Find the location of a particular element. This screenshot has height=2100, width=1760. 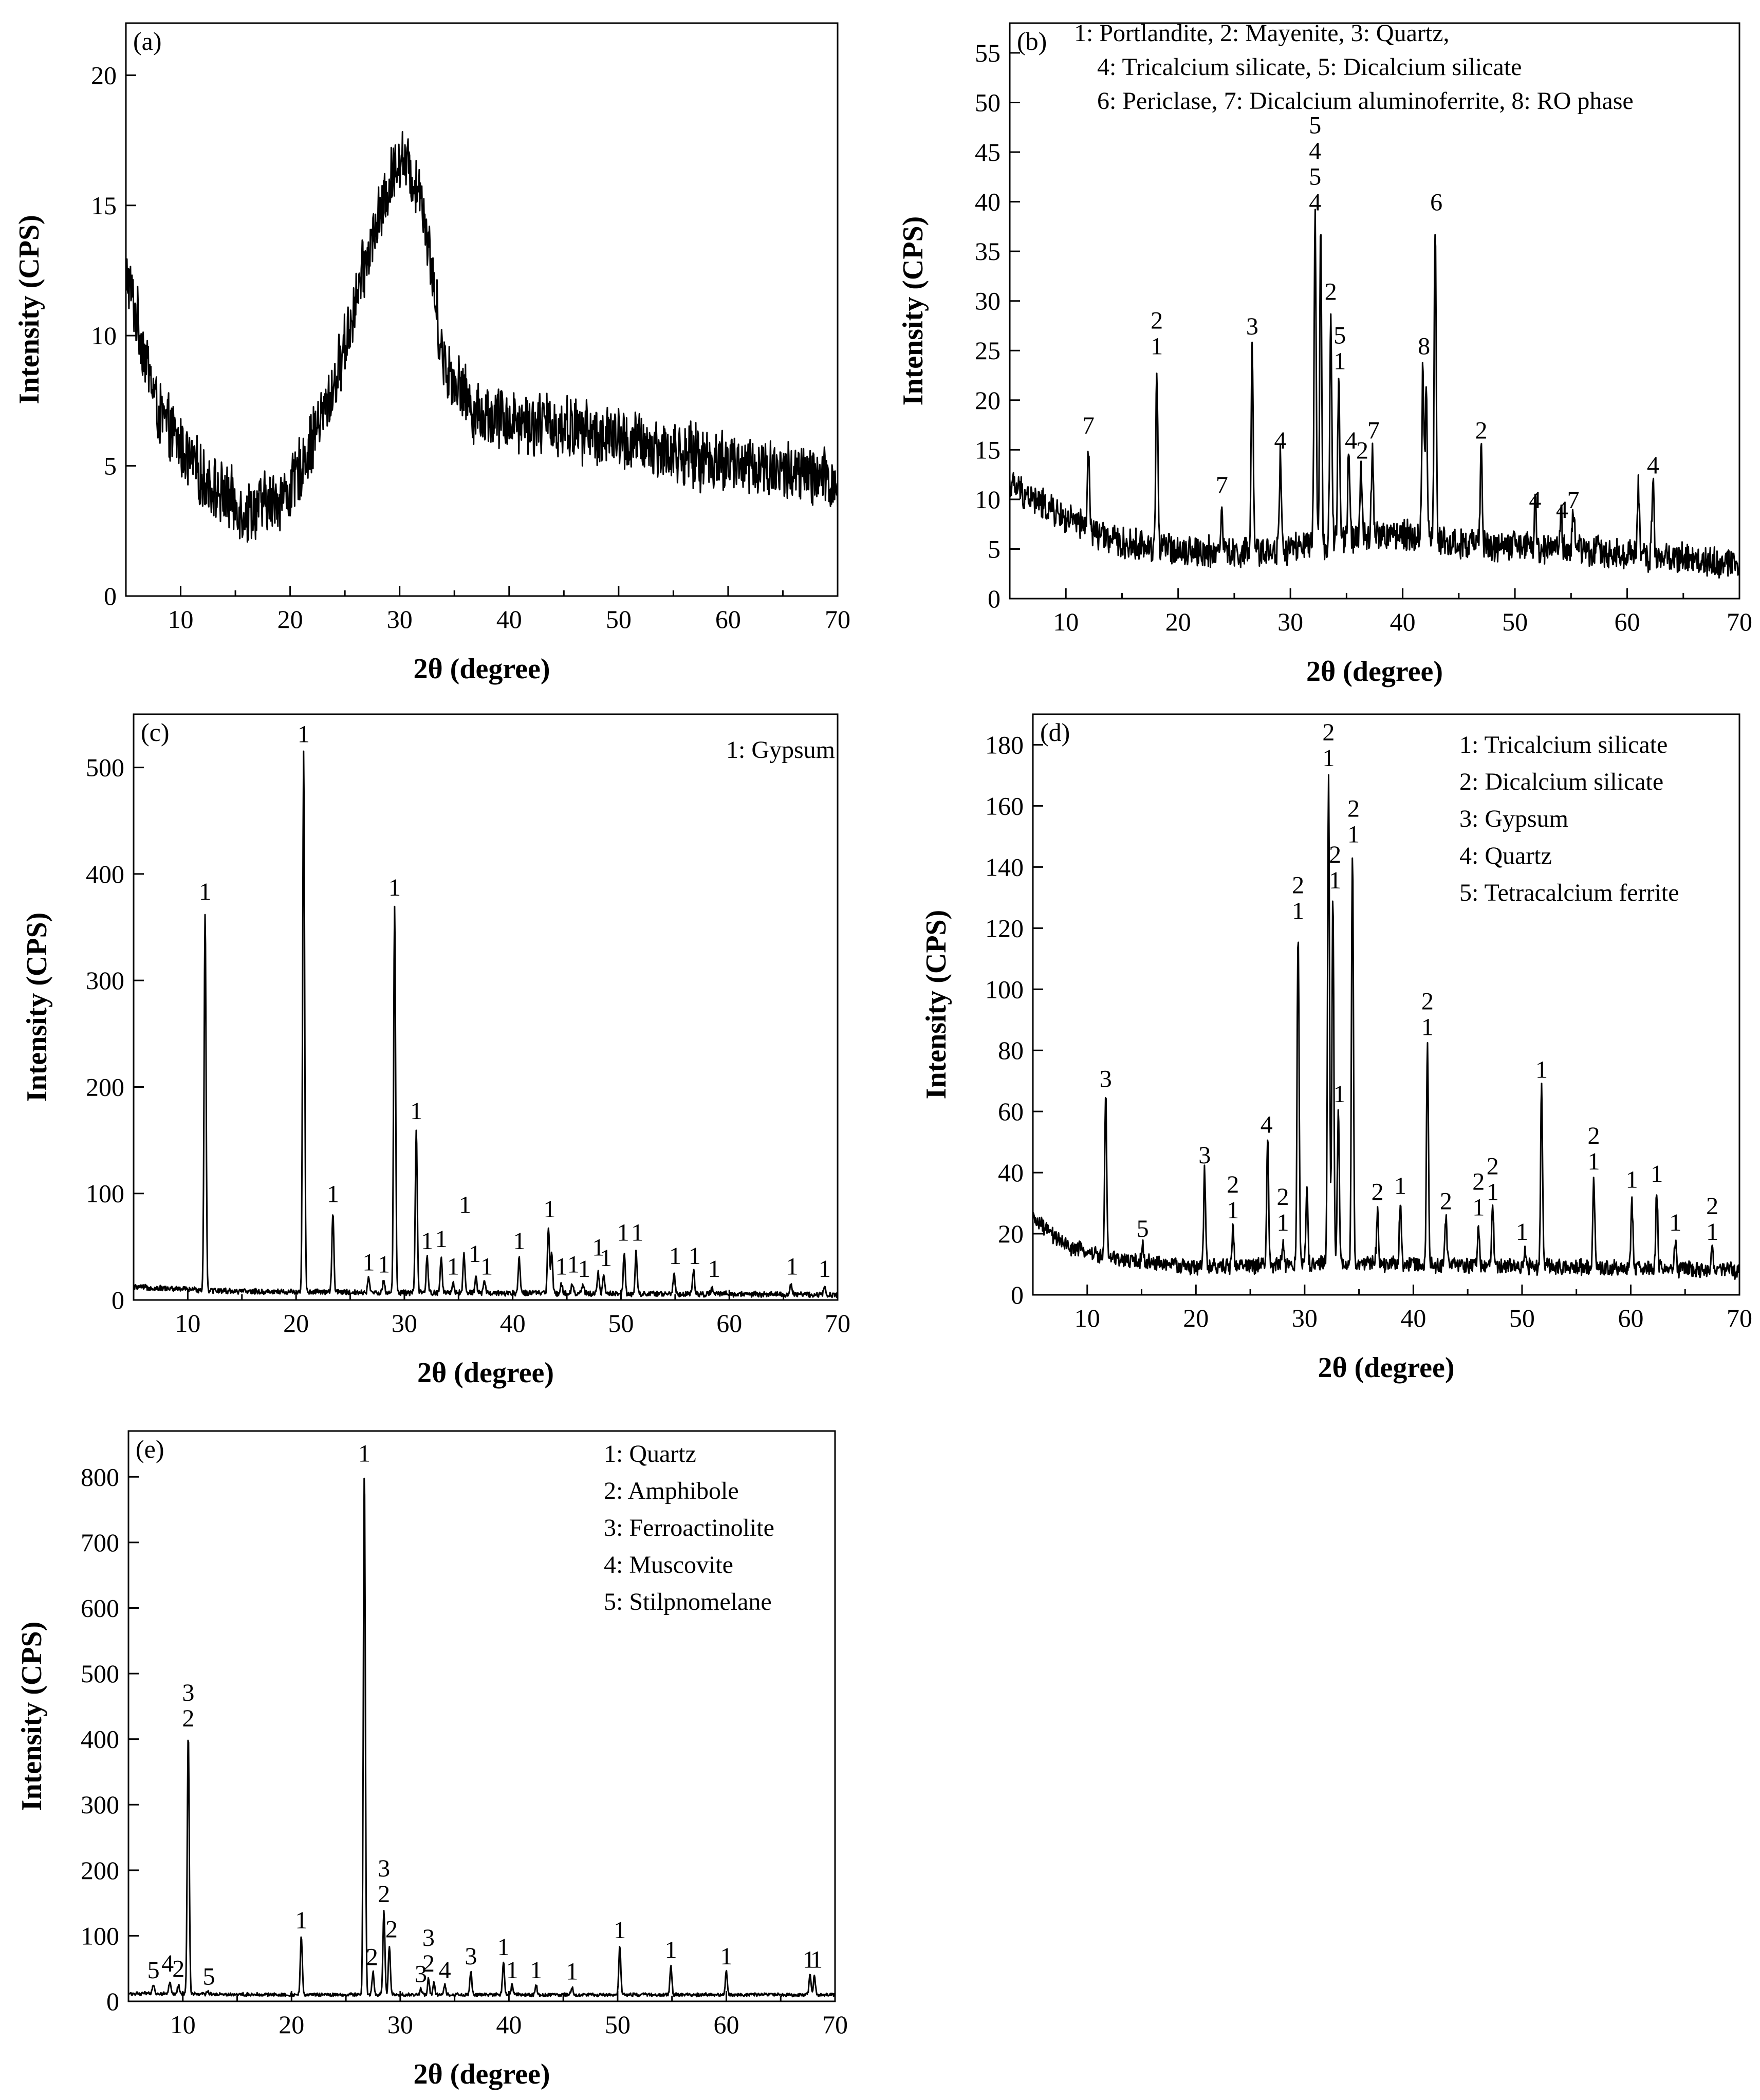

y-tick-label: 140 is located at coordinates (1004, 866).